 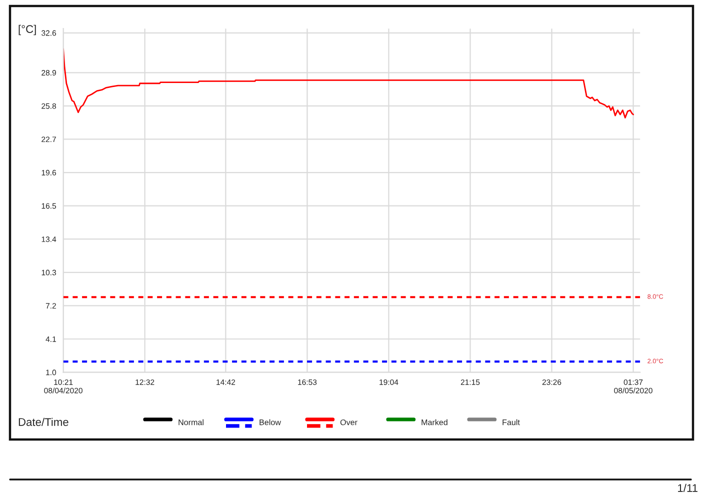 I want to click on legend-label: Marked, so click(x=435, y=422).